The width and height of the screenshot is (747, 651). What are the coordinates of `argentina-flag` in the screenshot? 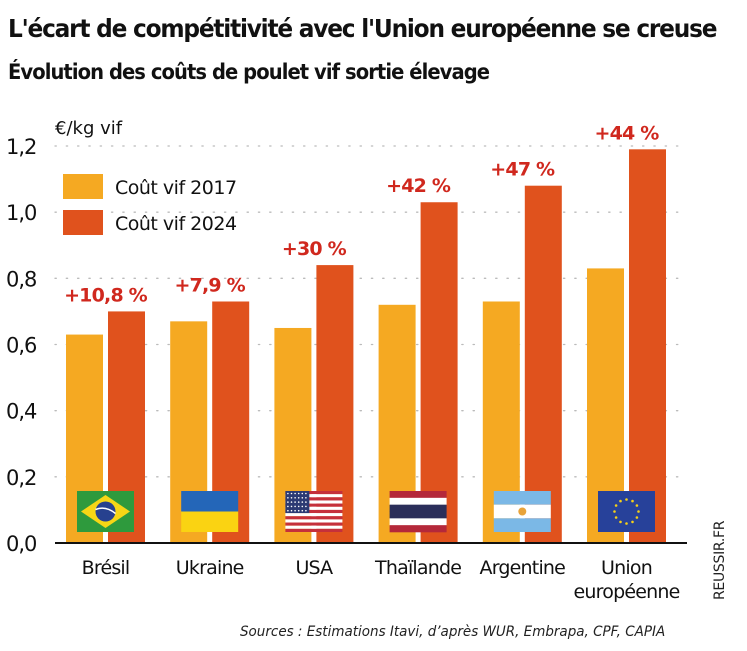 It's located at (522, 511).